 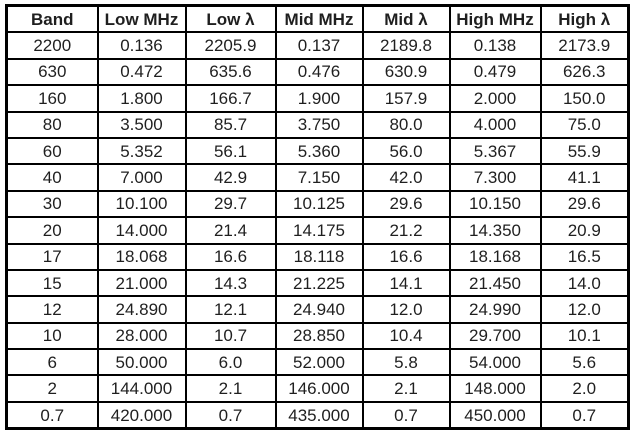 I want to click on table-row: 6 50.000 6.0 52.000 5.8 54.000 5.6, so click(x=317, y=362).